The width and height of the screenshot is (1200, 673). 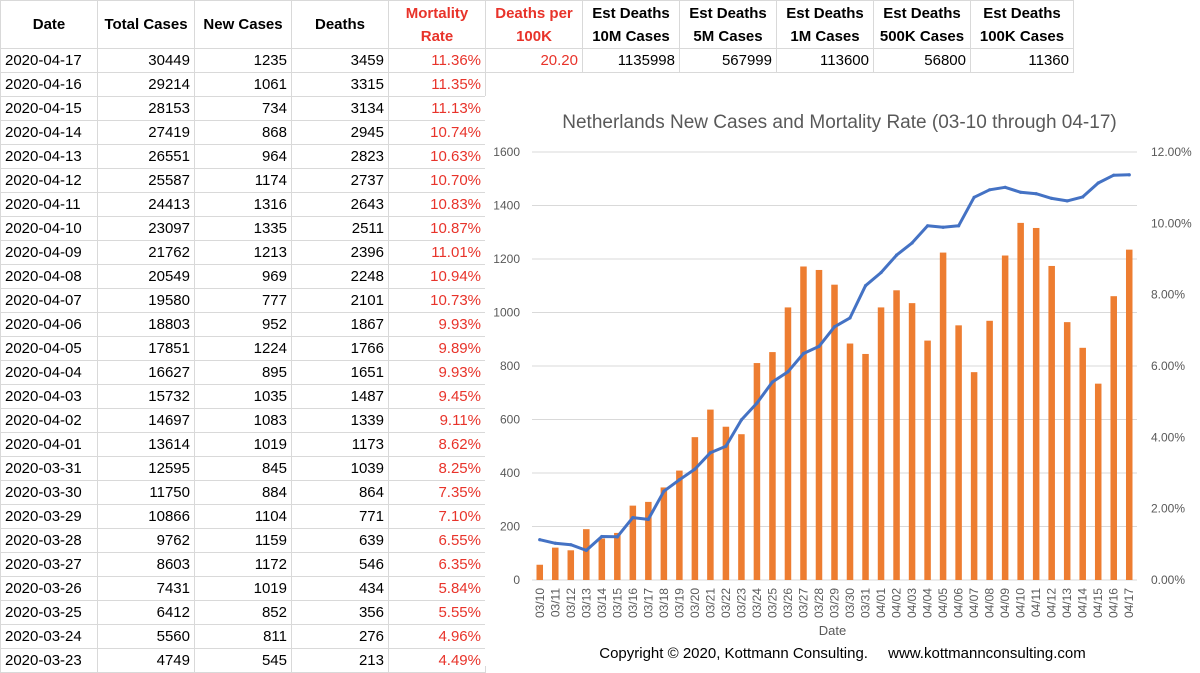 What do you see at coordinates (510, 527) in the screenshot?
I see `y-tick-label: 200` at bounding box center [510, 527].